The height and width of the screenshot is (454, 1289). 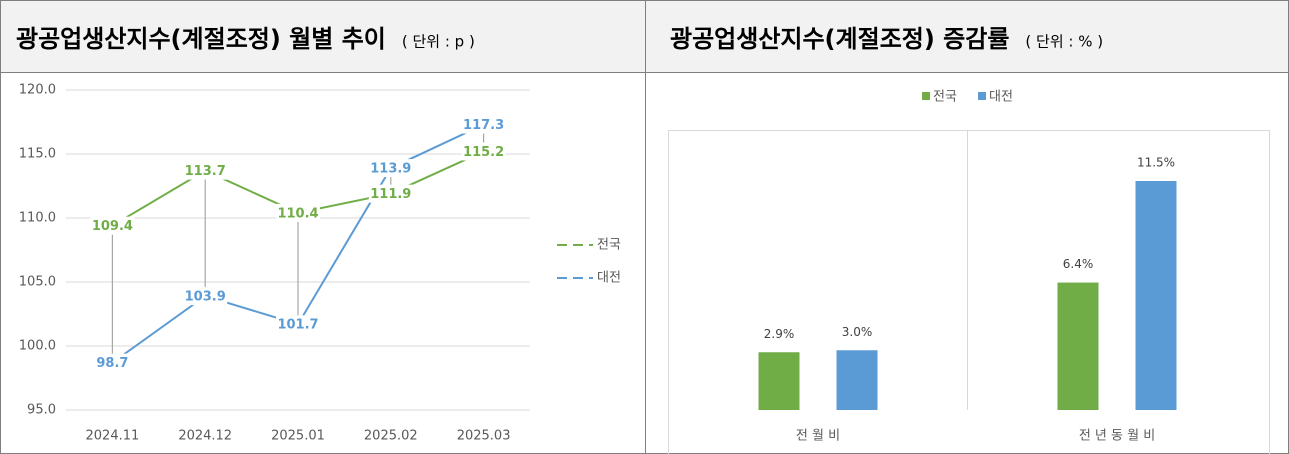 I want to click on data-label: 113.9, so click(x=390, y=169).